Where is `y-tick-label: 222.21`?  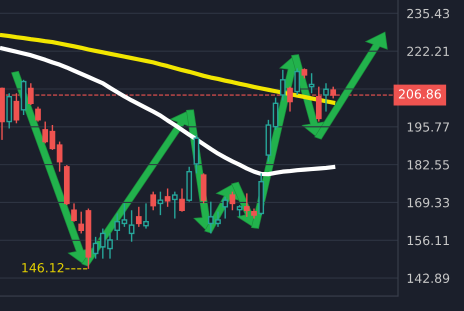 y-tick-label: 222.21 is located at coordinates (428, 51).